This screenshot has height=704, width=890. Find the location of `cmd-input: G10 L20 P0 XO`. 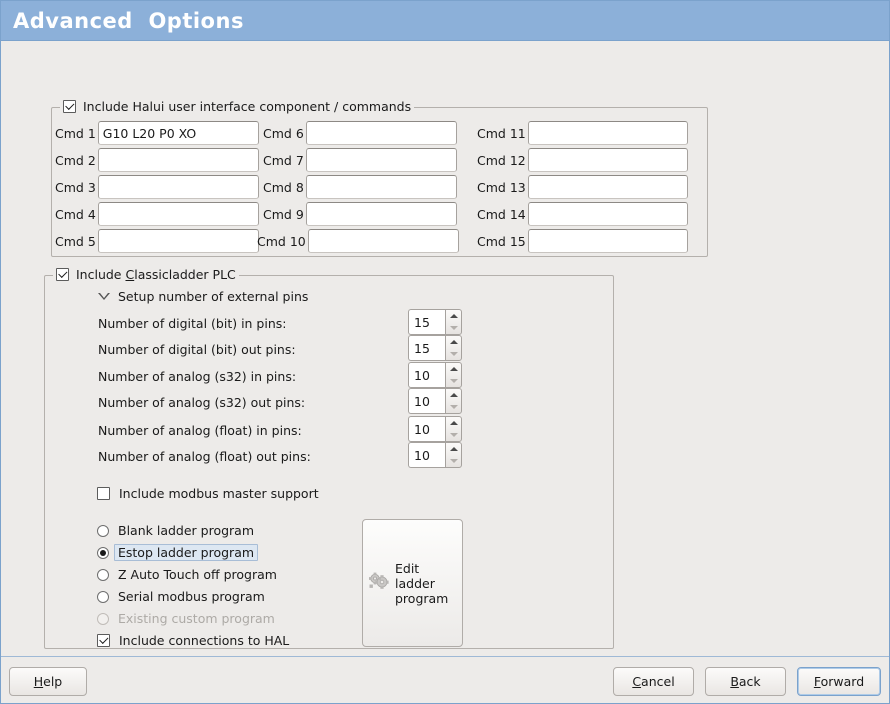

cmd-input: G10 L20 P0 XO is located at coordinates (178, 133).